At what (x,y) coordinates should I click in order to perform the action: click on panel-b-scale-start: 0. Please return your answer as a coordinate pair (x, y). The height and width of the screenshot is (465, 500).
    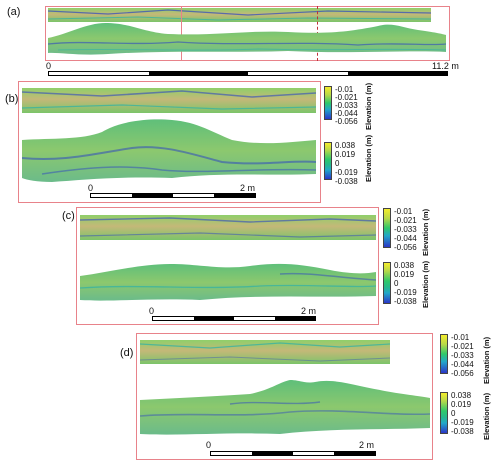
    Looking at the image, I should click on (91, 188).